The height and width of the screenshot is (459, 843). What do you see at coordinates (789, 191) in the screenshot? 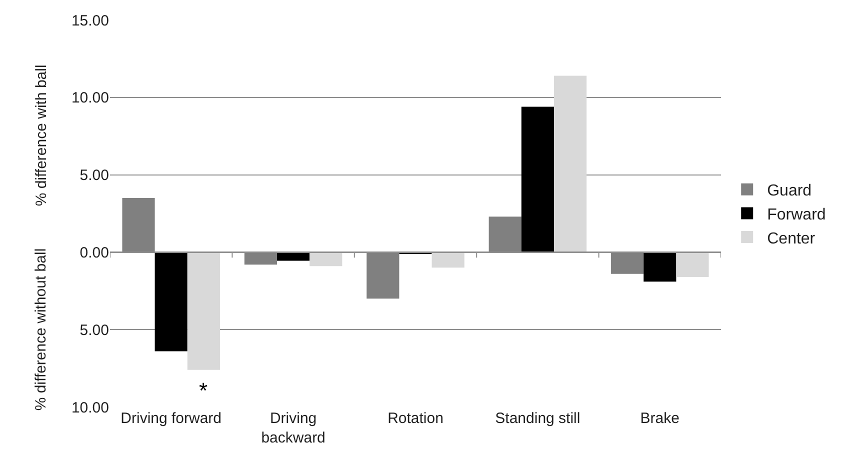
I see `legend-label: Guard` at bounding box center [789, 191].